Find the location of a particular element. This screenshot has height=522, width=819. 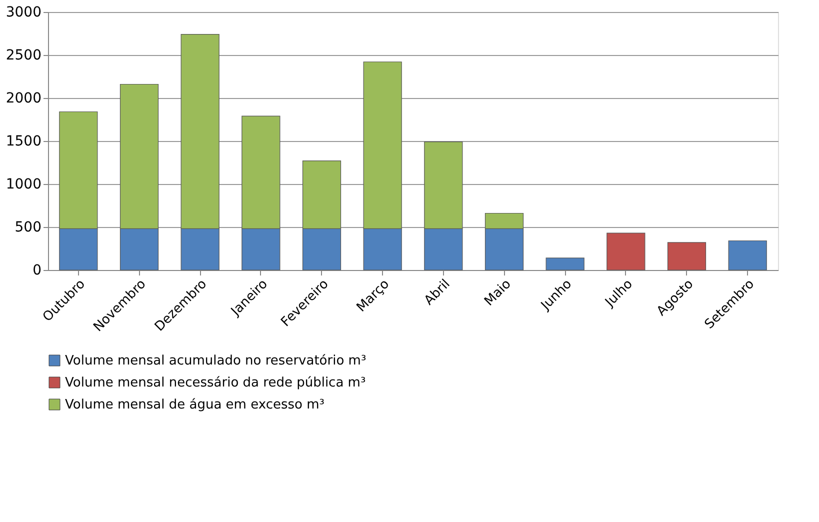

y-tick-label: 1000 is located at coordinates (24, 184).